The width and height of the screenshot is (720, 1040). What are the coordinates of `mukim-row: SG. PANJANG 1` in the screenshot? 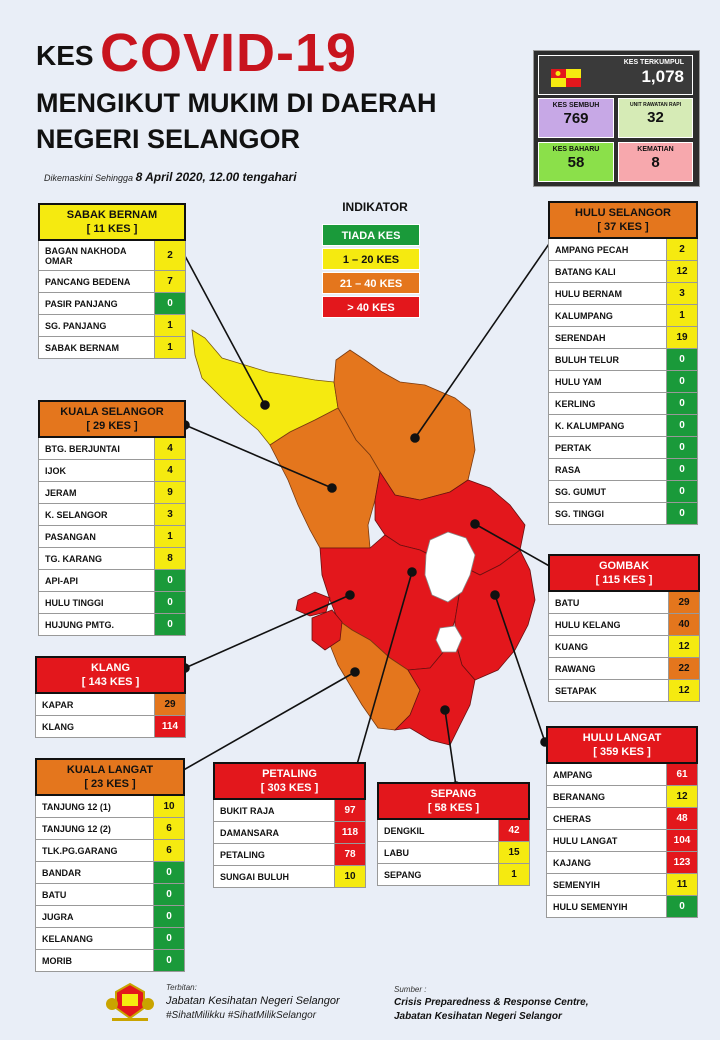 It's located at (112, 326).